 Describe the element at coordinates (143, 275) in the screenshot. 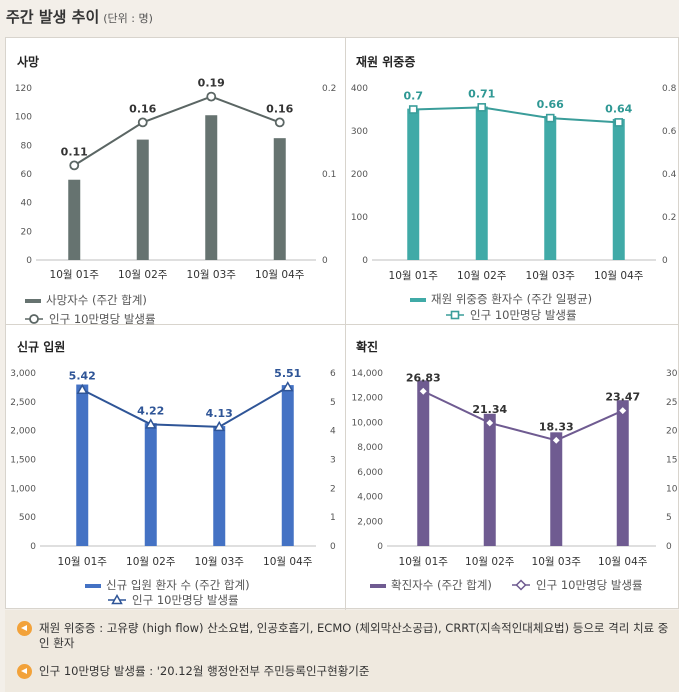

I see `x-tick-label: 10월 02주` at that location.